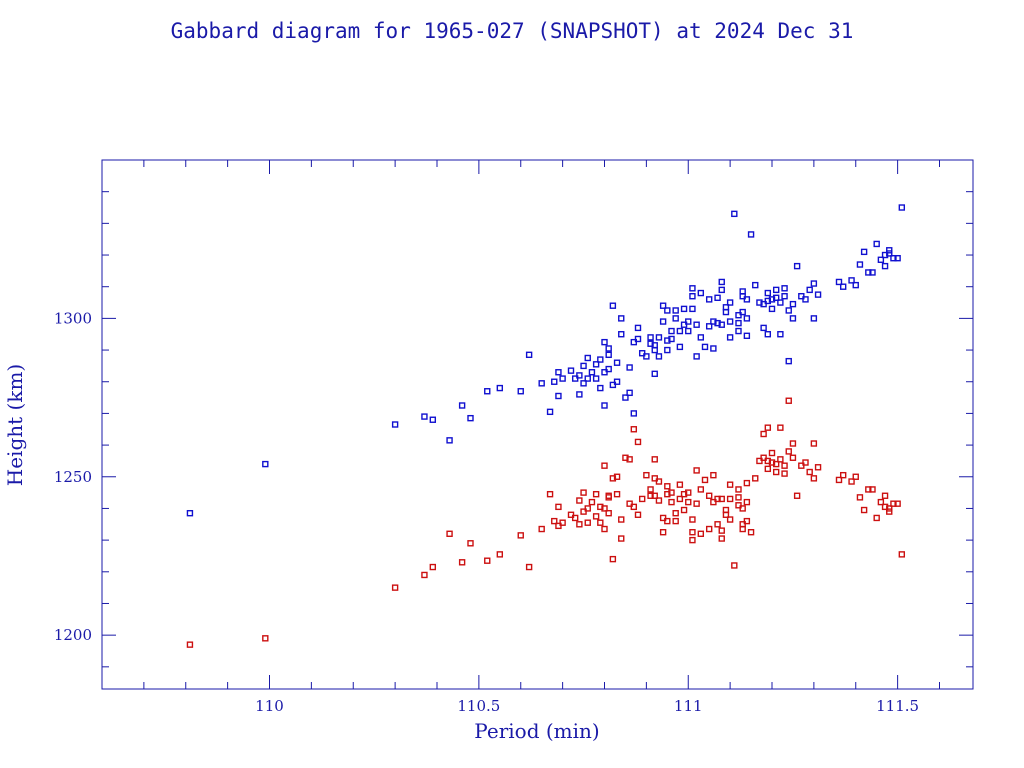 Image resolution: width=1024 pixels, height=768 pixels. What do you see at coordinates (536, 731) in the screenshot?
I see `x-axis-label: Period (min)` at bounding box center [536, 731].